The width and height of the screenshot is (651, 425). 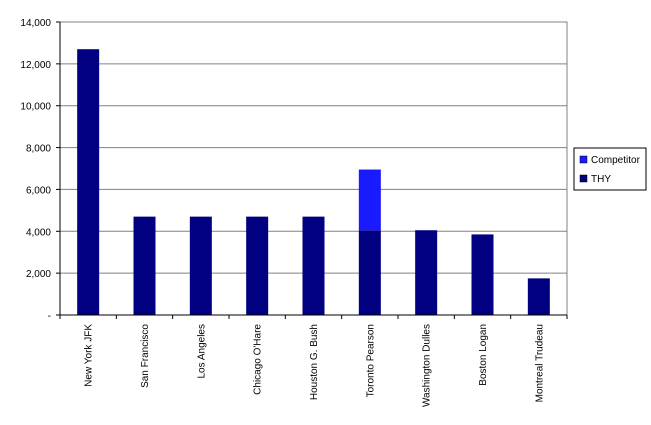 What do you see at coordinates (40, 170) in the screenshot?
I see `y-axis: - 2,000 4,000 6,000 8,000 10,000 12,000 14,000` at bounding box center [40, 170].